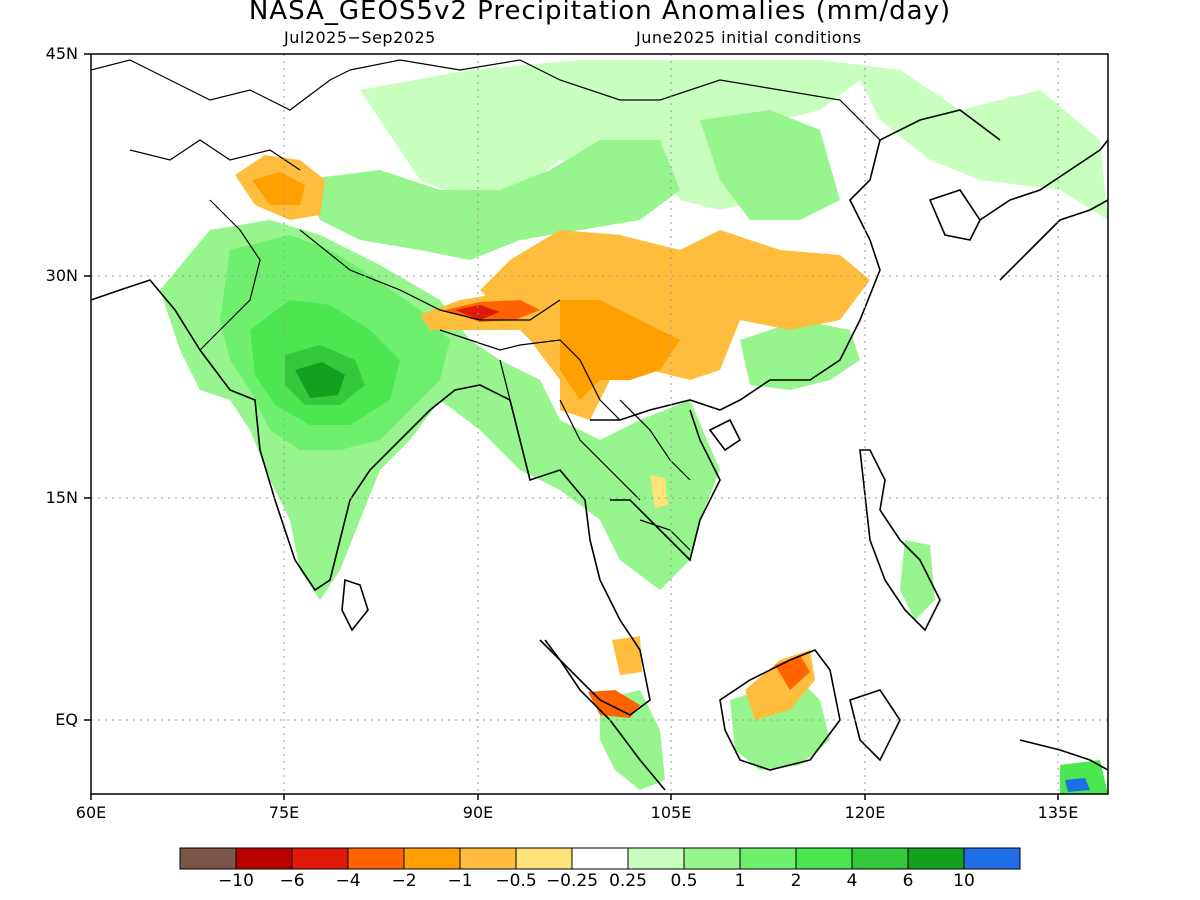 This screenshot has height=900, width=1200. What do you see at coordinates (66, 719) in the screenshot?
I see `lat-label-eq: EQ` at bounding box center [66, 719].